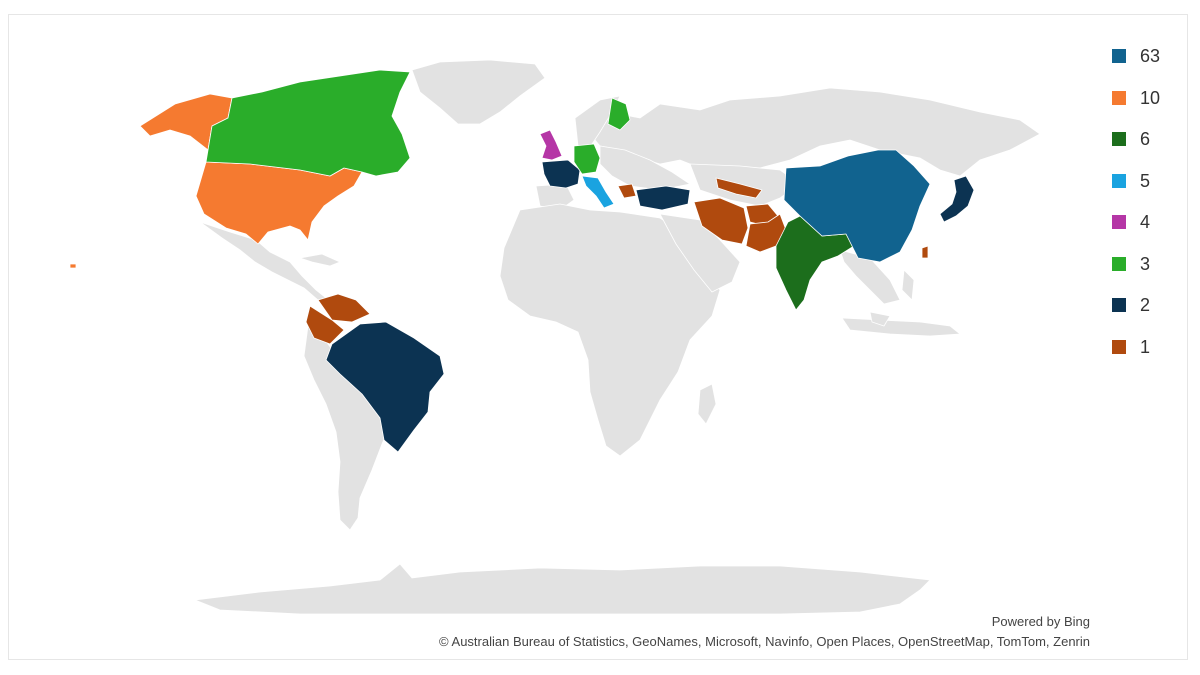 The height and width of the screenshot is (675, 1200). I want to click on legend-label: 1, so click(1145, 346).